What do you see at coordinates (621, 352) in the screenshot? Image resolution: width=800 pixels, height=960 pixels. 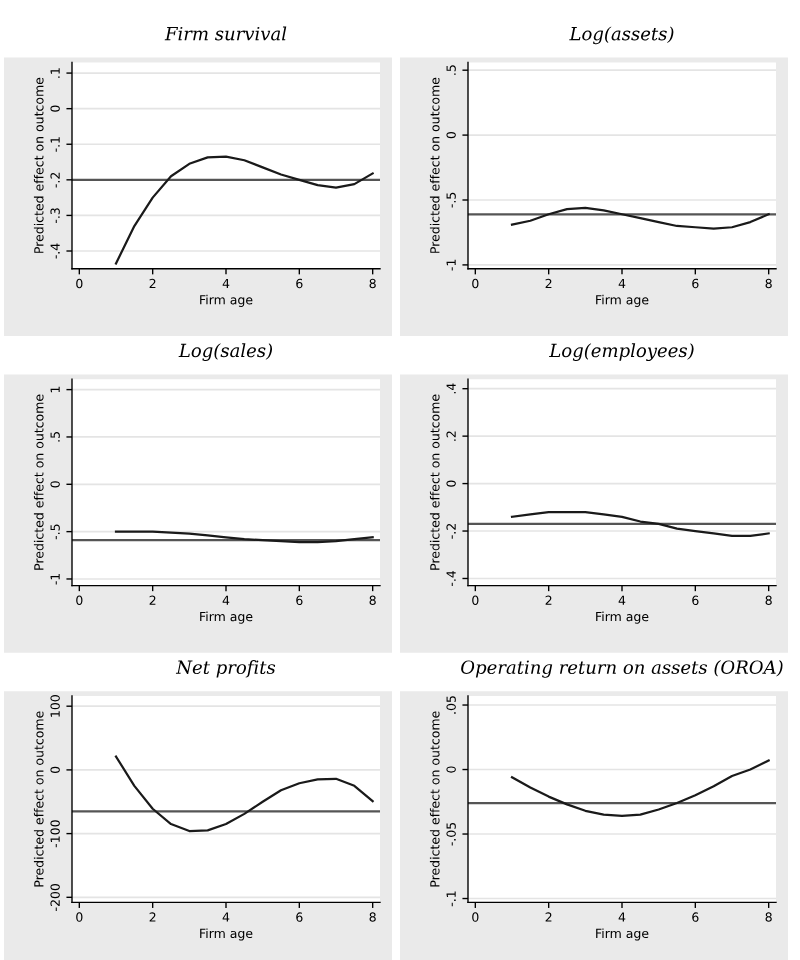 I see `chart-title: Log(employees)` at bounding box center [621, 352].